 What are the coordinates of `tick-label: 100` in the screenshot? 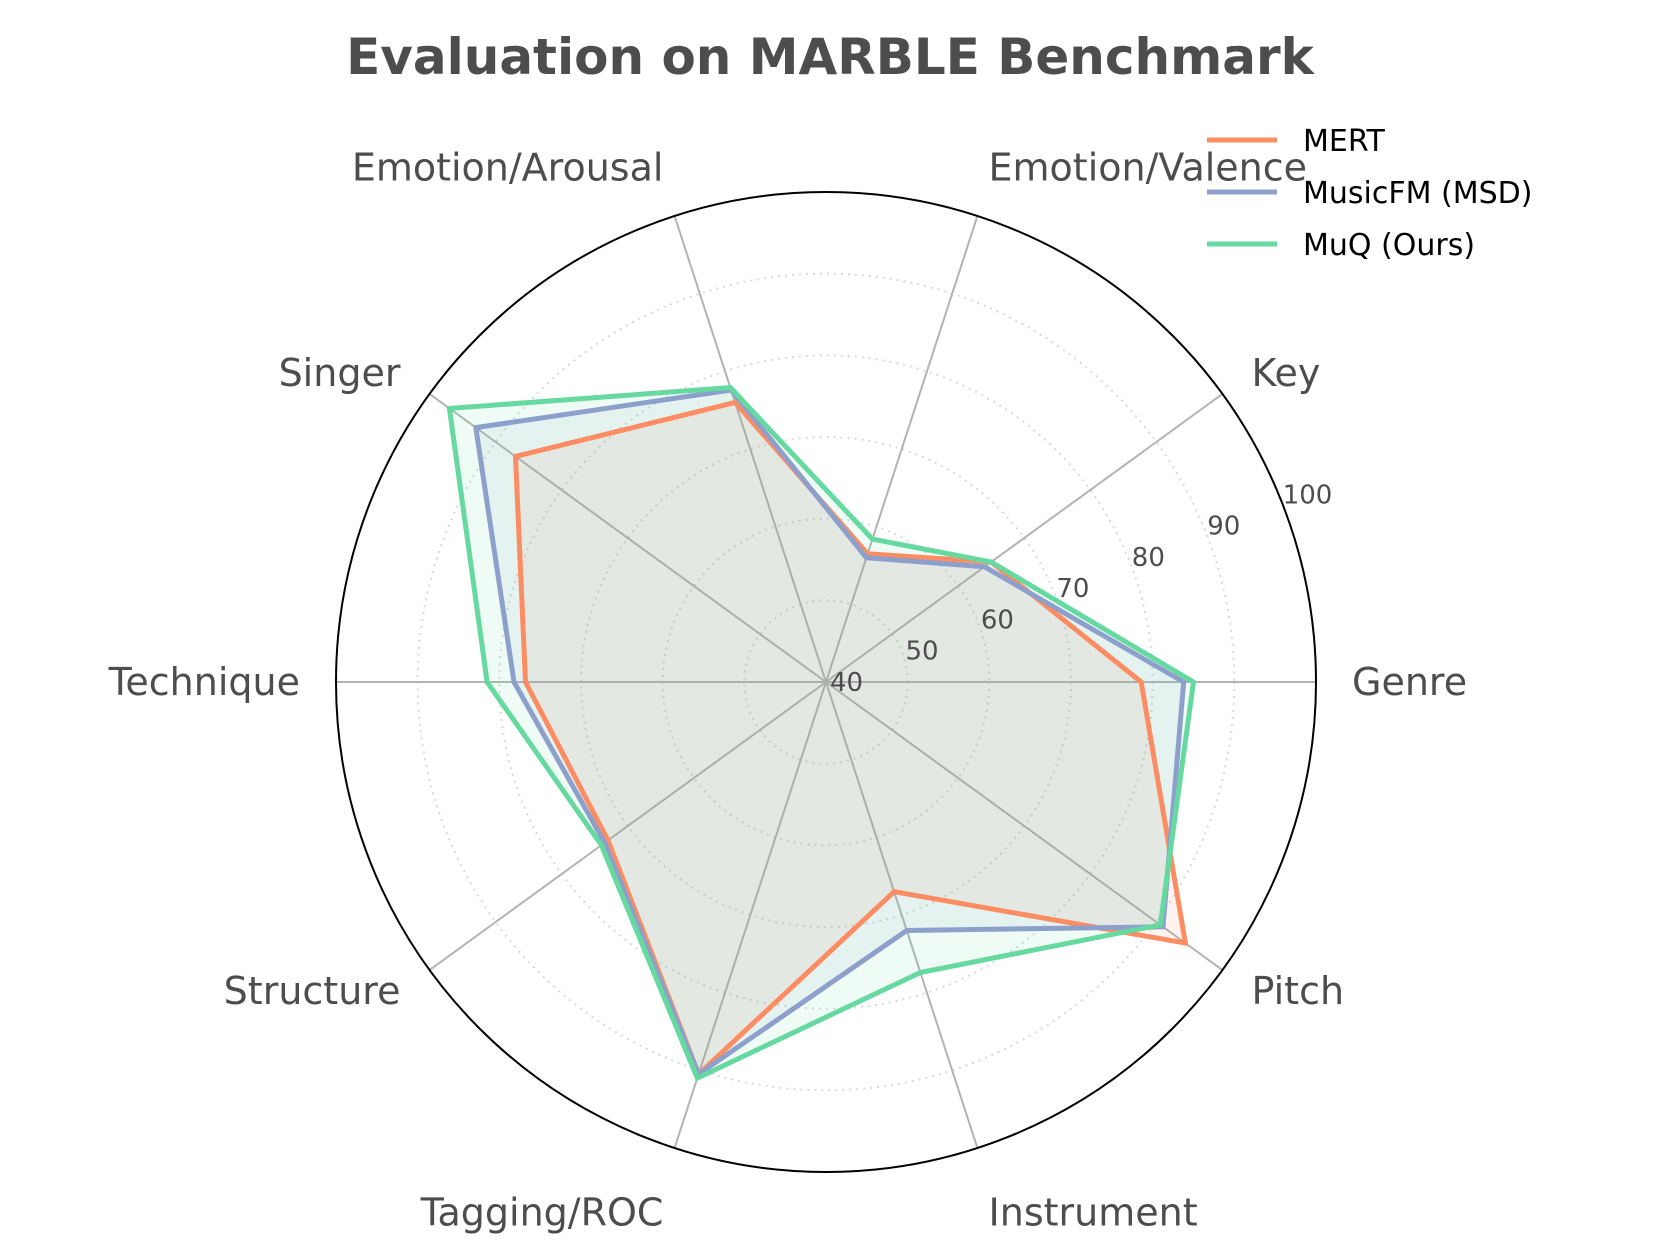 It's located at (1308, 495).